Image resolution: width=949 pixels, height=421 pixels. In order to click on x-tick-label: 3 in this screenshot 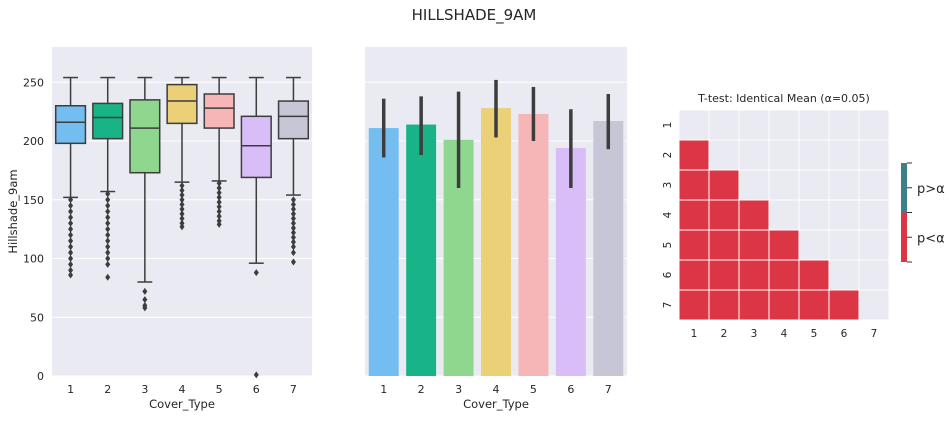, I will do `click(144, 389)`.